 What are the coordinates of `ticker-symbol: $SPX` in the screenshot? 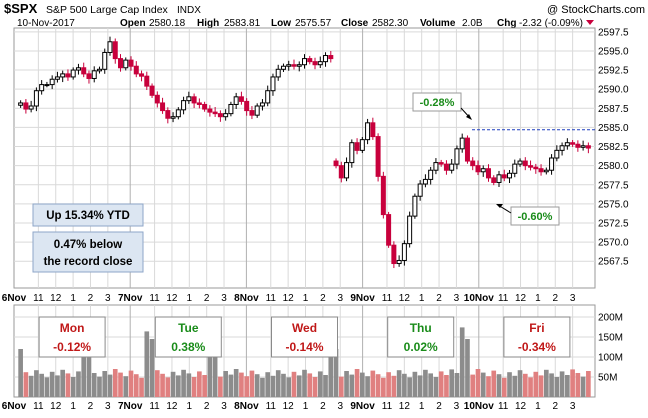 It's located at (21, 8).